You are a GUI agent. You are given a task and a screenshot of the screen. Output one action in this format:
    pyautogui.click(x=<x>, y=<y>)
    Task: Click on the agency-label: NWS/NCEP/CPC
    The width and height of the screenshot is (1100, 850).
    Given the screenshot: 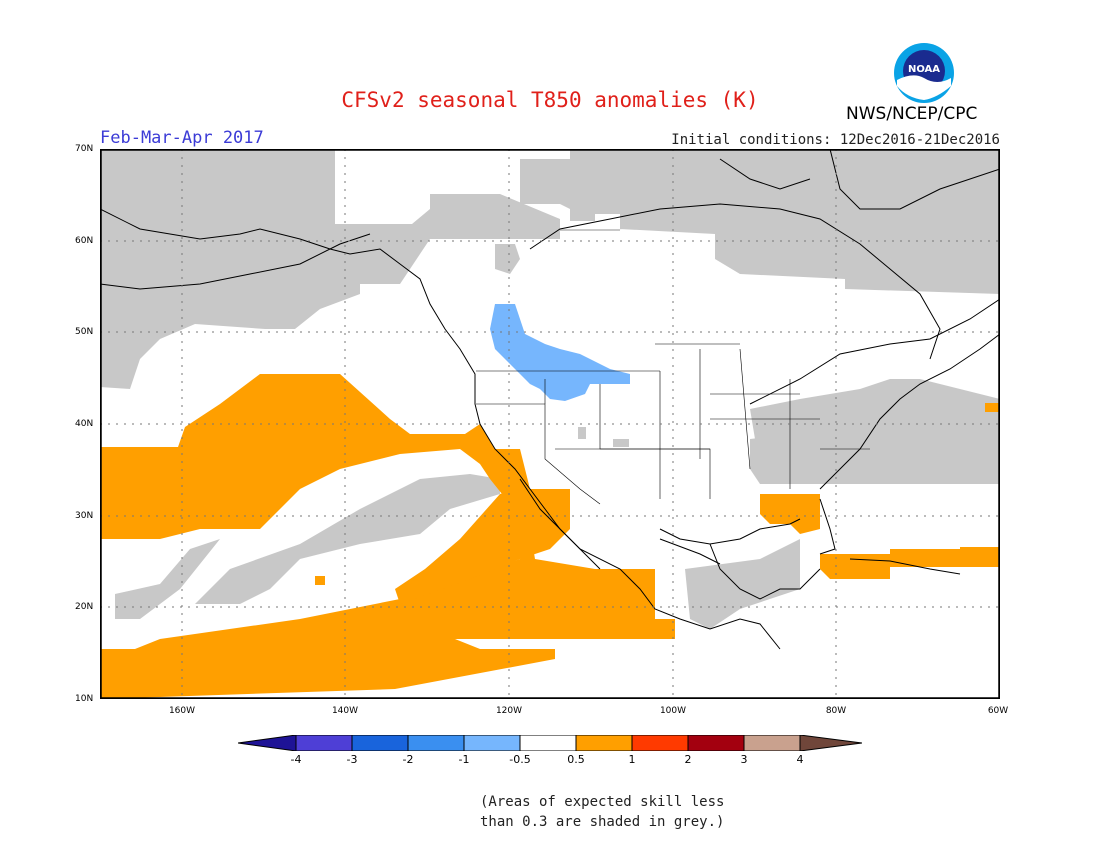 What is the action you would take?
    pyautogui.click(x=912, y=114)
    